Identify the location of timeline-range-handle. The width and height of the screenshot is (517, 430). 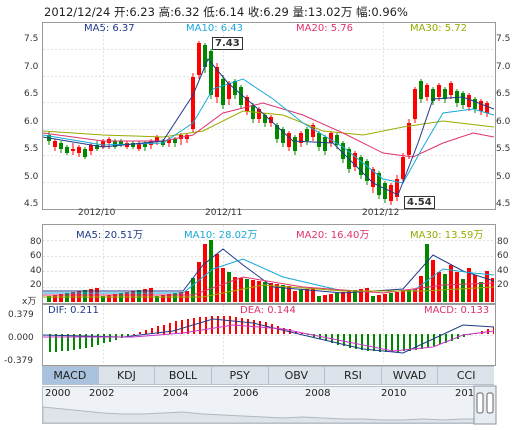
(485, 405).